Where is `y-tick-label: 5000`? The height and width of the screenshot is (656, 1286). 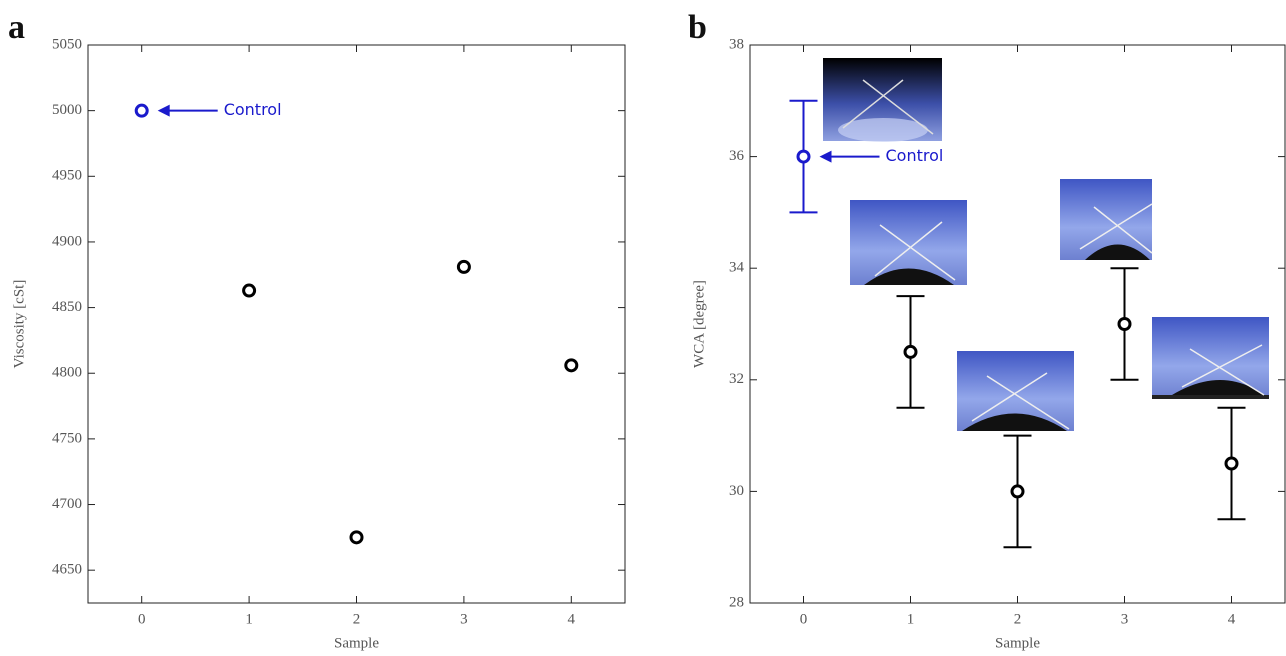 y-tick-label: 5000 is located at coordinates (67, 110).